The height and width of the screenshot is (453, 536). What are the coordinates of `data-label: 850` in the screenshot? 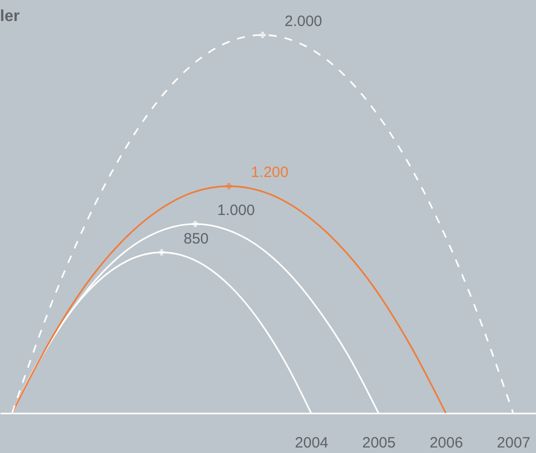 It's located at (196, 239).